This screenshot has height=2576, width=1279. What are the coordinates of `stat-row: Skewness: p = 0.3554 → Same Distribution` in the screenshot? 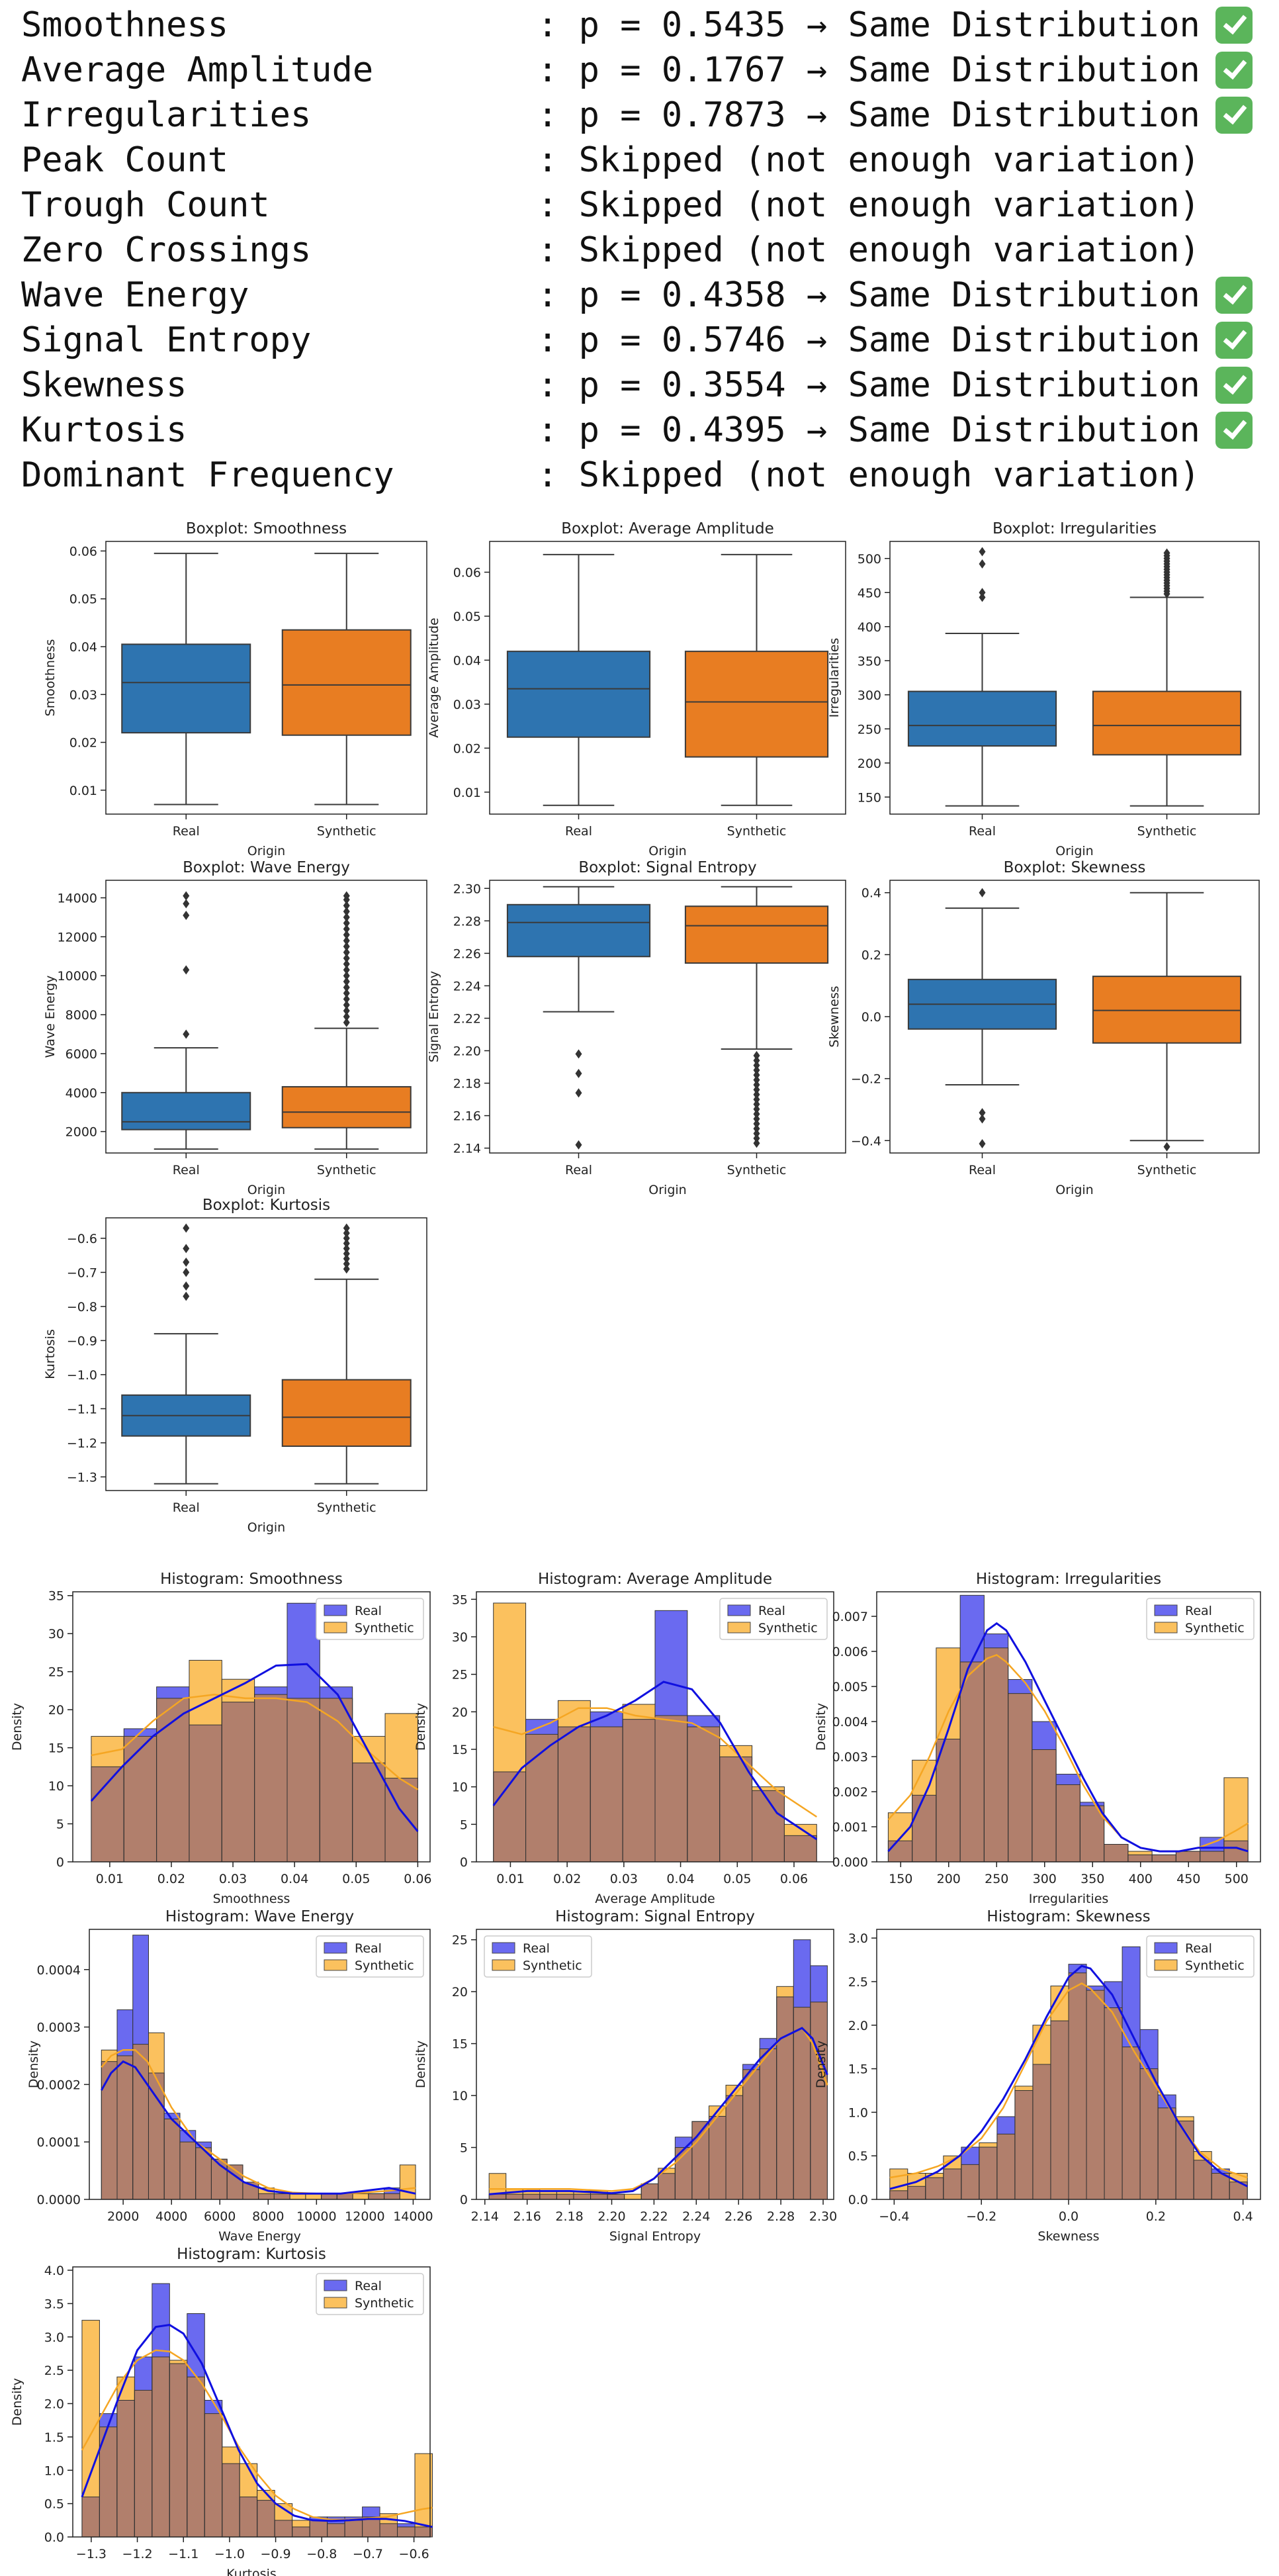 It's located at (643, 385).